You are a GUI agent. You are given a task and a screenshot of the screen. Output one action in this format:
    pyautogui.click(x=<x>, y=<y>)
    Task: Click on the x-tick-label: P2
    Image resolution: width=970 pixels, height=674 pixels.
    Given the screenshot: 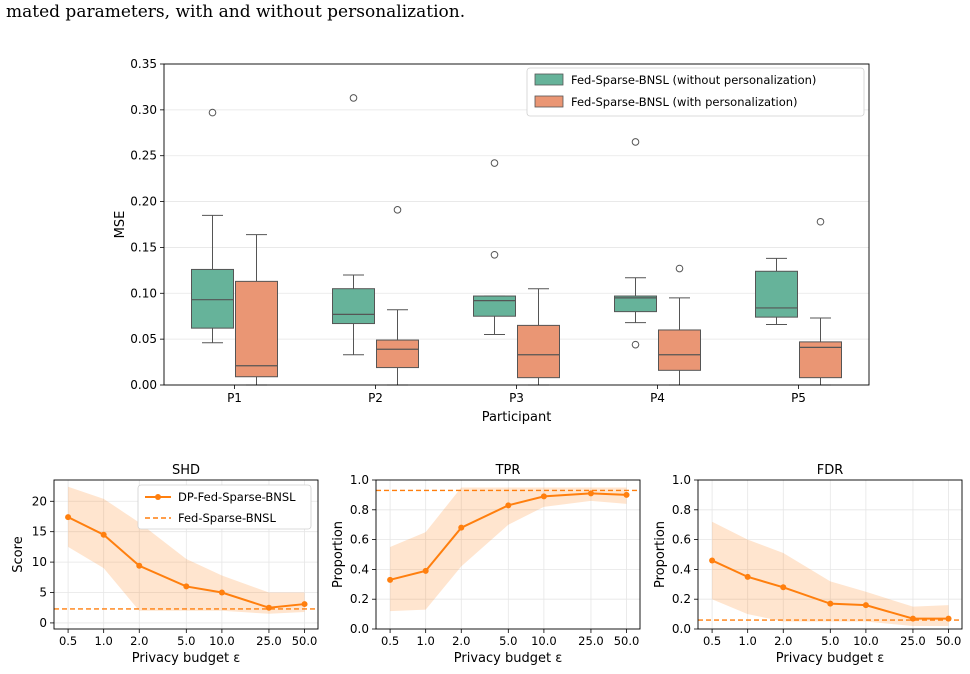 What is the action you would take?
    pyautogui.click(x=375, y=398)
    